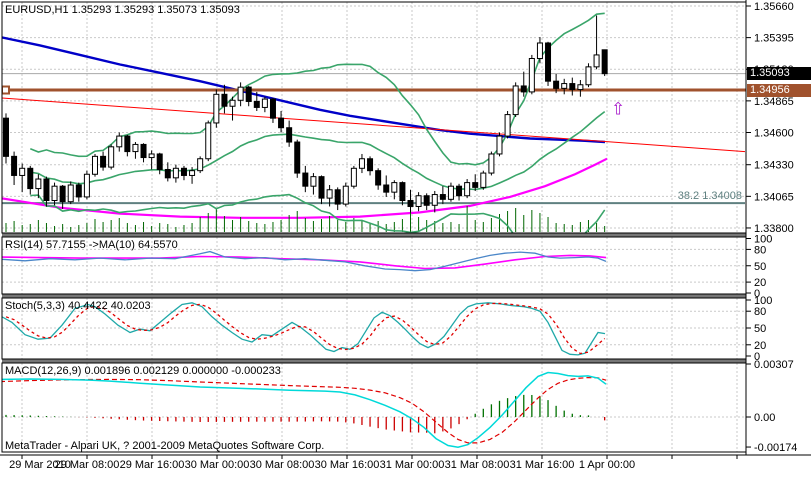 The width and height of the screenshot is (811, 478). Describe the element at coordinates (477, 465) in the screenshot. I see `time-axis-label: 31 Mar 08:00` at that location.